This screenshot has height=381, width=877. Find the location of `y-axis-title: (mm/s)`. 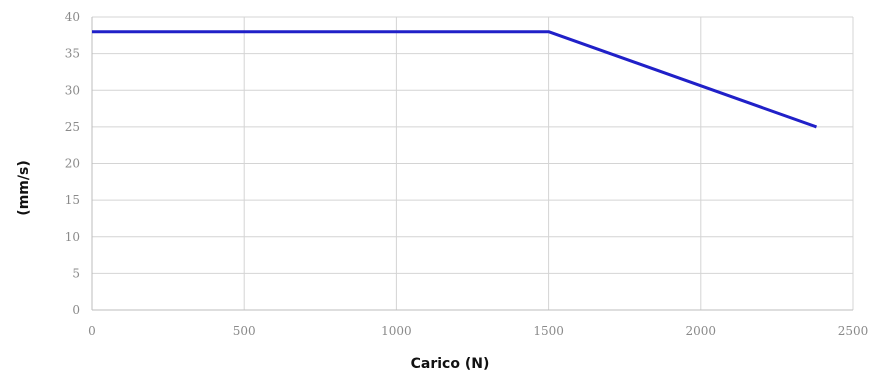

y-axis-title: (mm/s) is located at coordinates (24, 187).